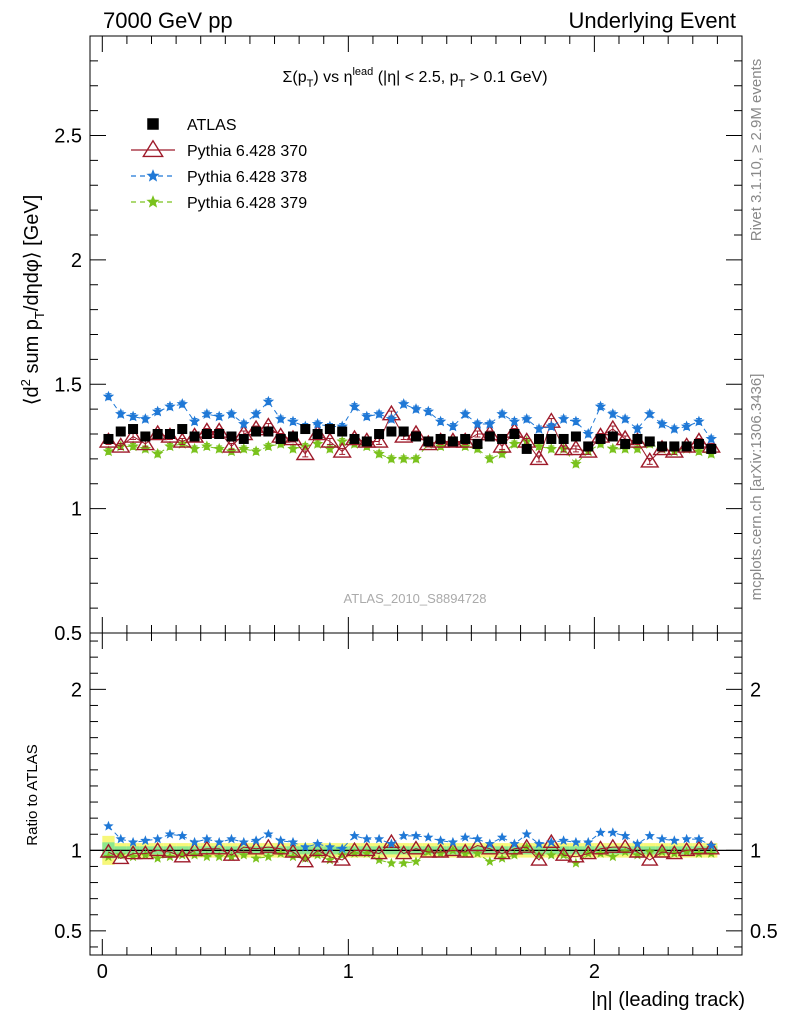 The width and height of the screenshot is (786, 1024). Describe the element at coordinates (247, 203) in the screenshot. I see `legend-label: Pythia 6.428 379` at that location.